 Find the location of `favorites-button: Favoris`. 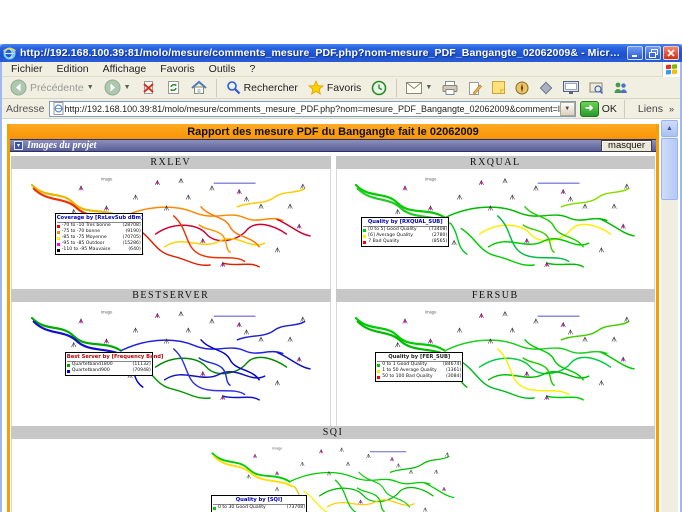

favorites-button: Favoris is located at coordinates (334, 87).